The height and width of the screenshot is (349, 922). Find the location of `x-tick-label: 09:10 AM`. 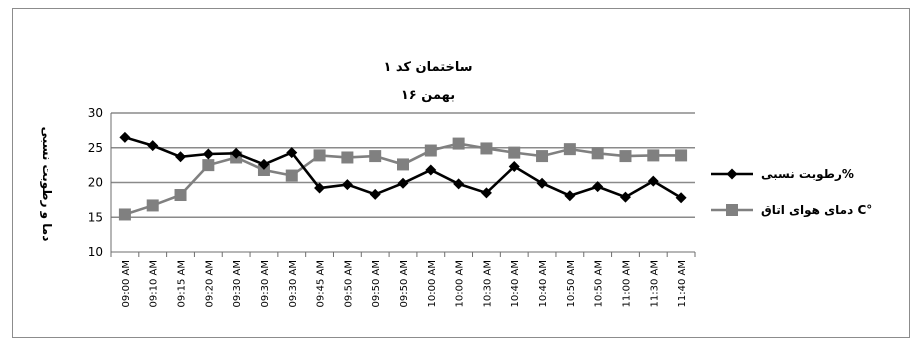

x-tick-label: 09:10 AM is located at coordinates (154, 283).